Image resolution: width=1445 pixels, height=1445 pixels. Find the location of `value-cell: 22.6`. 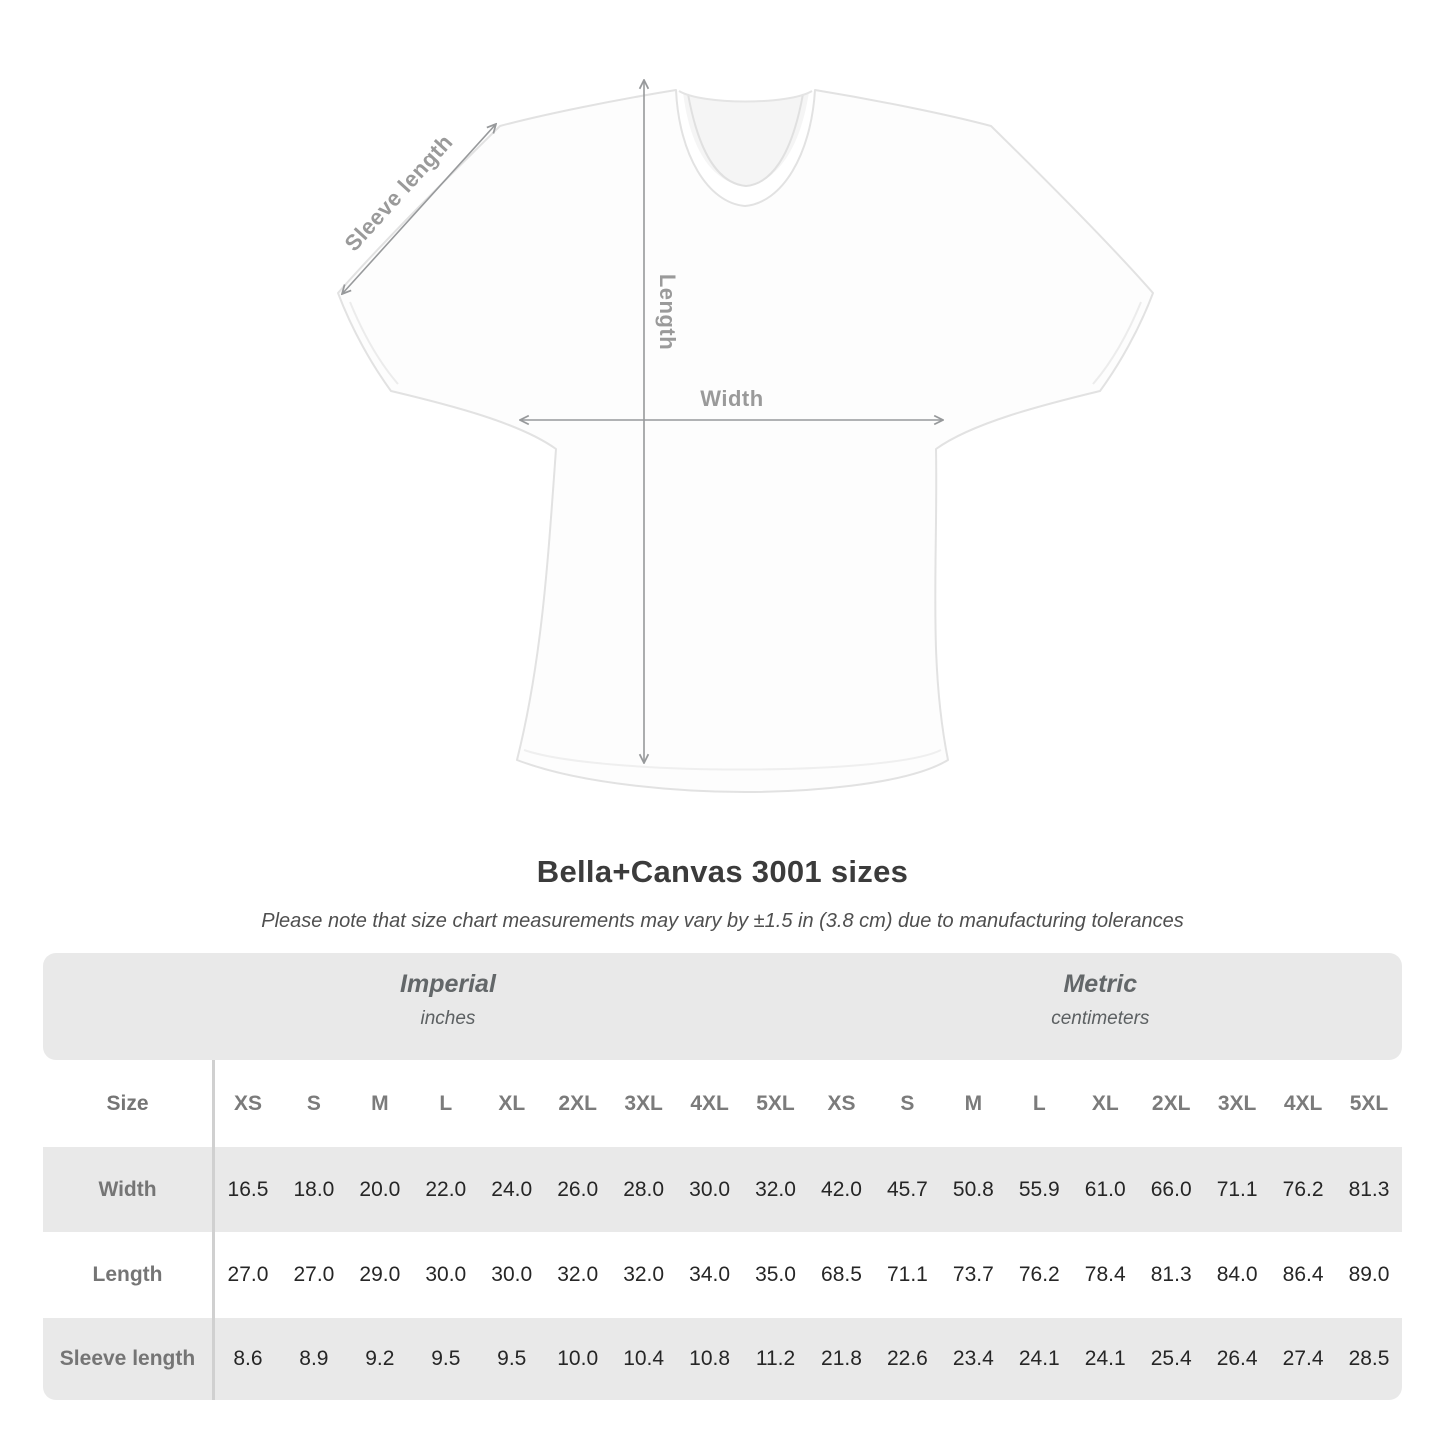

value-cell: 22.6 is located at coordinates (907, 1359).